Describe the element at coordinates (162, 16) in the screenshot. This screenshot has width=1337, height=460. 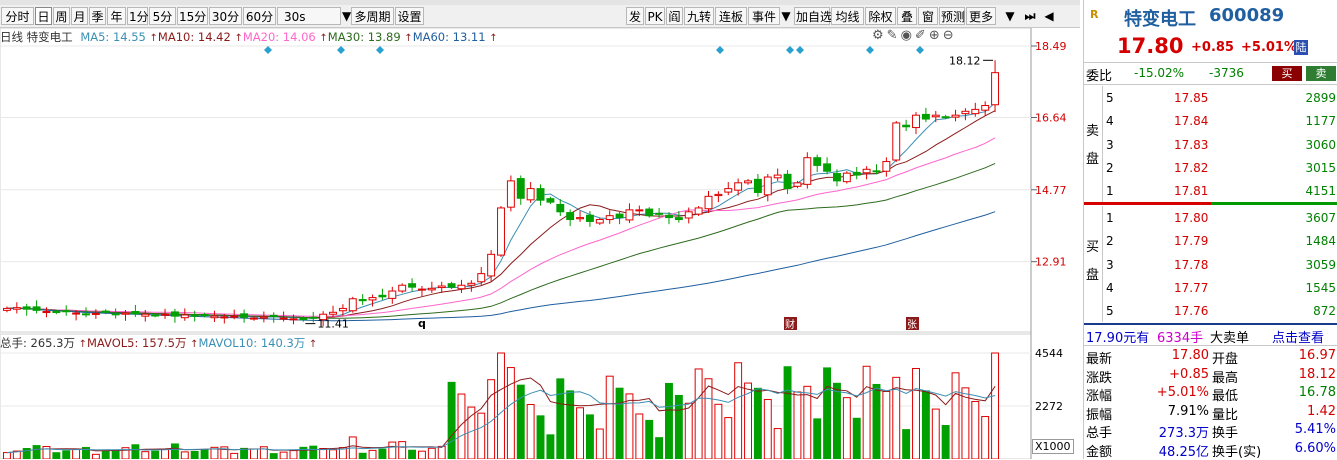
I see `period-button: 5分` at that location.